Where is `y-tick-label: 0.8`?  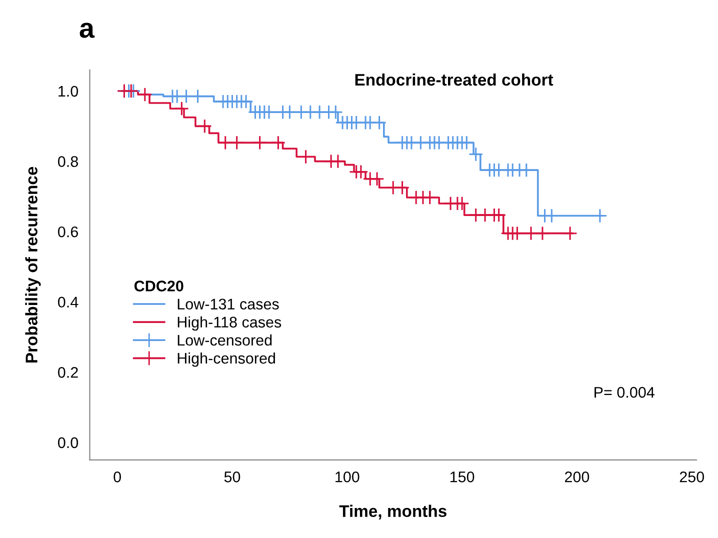
y-tick-label: 0.8 is located at coordinates (68, 161).